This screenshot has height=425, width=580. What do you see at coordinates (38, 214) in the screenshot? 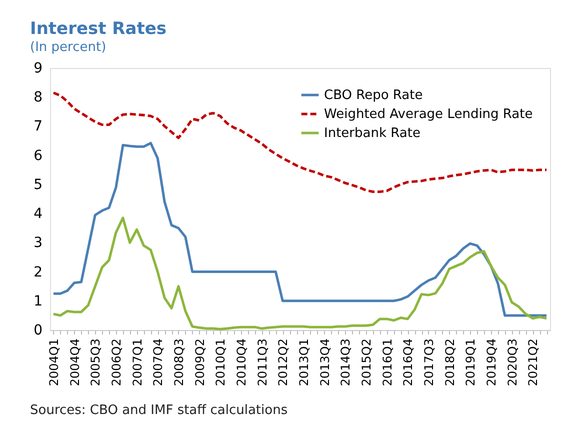
I see `y-tick-label: 4` at bounding box center [38, 214].